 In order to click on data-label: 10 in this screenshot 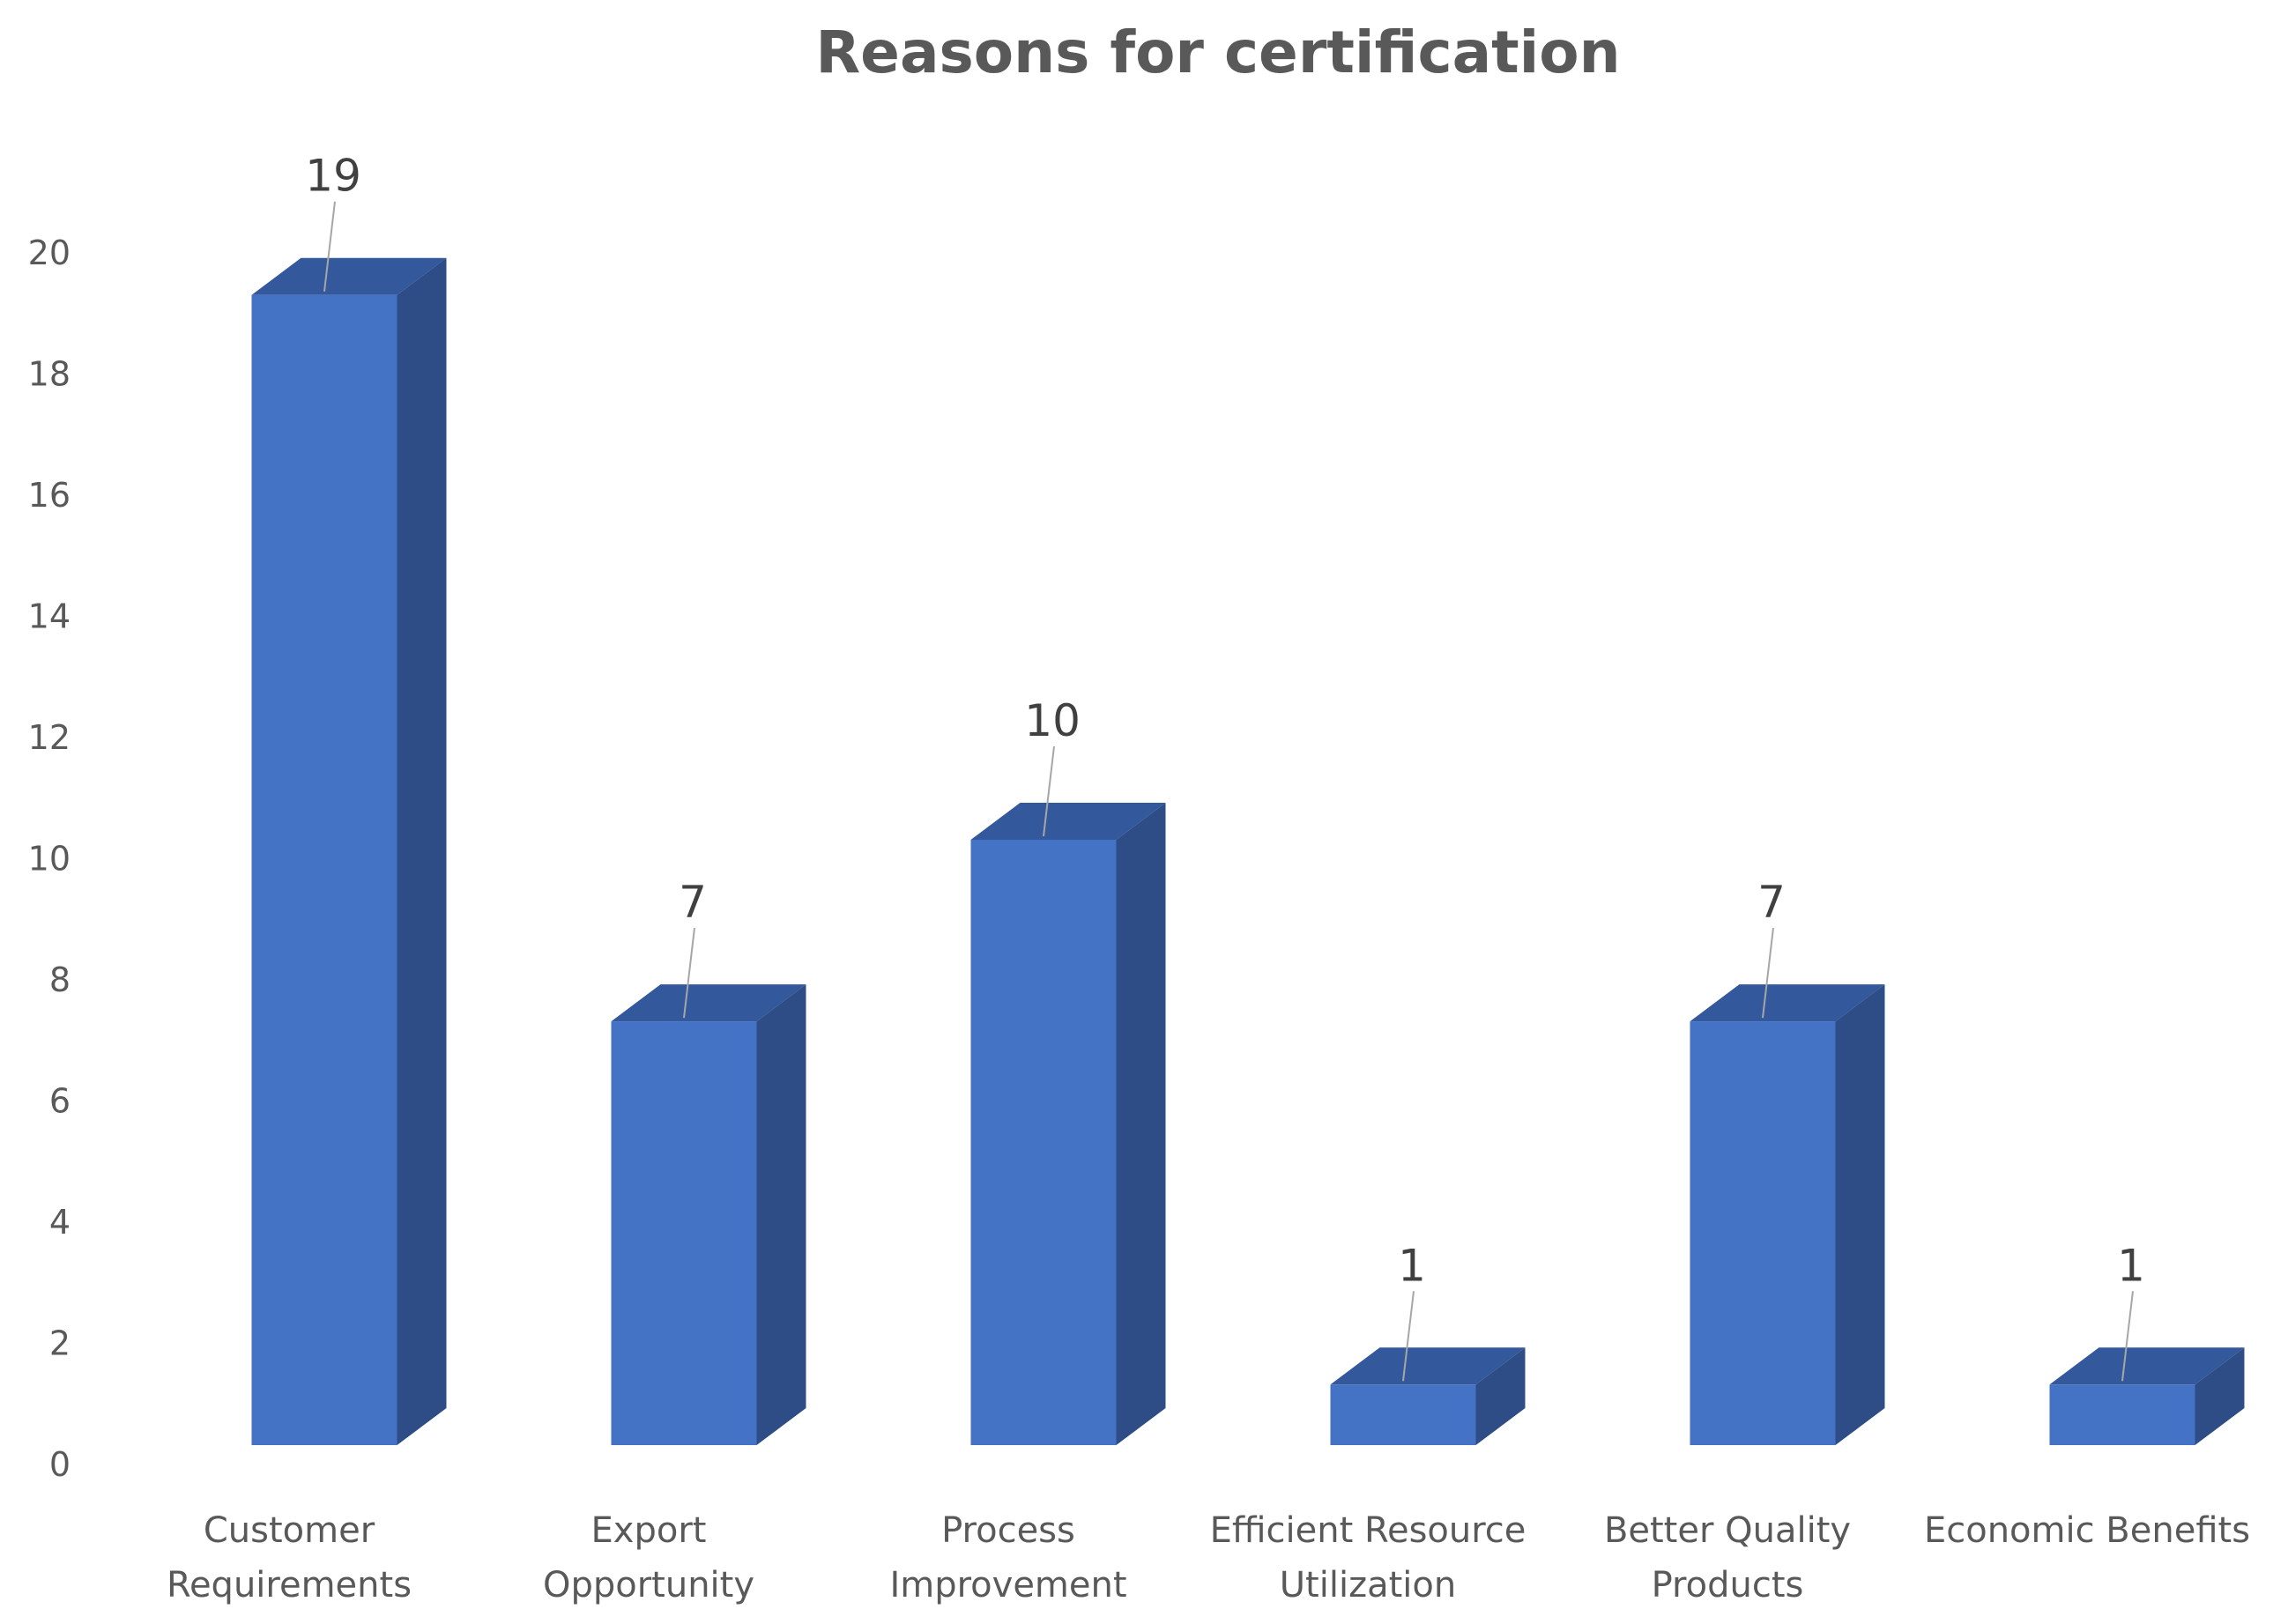, I will do `click(1052, 720)`.